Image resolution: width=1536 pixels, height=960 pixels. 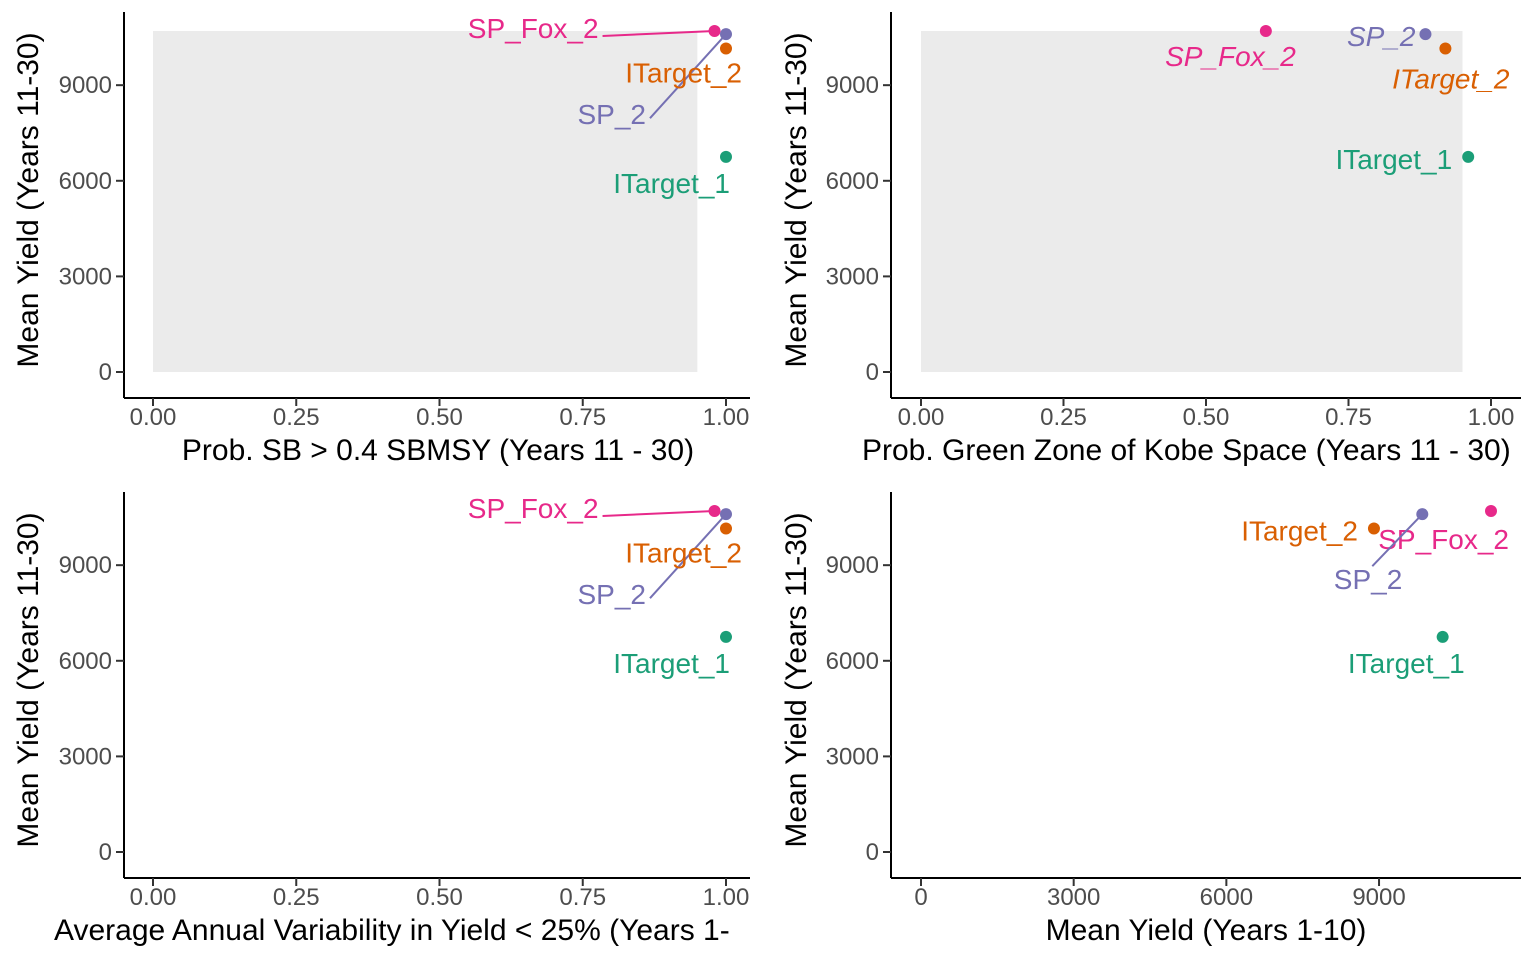 What do you see at coordinates (920, 897) in the screenshot?
I see `x-tick-label: 0` at bounding box center [920, 897].